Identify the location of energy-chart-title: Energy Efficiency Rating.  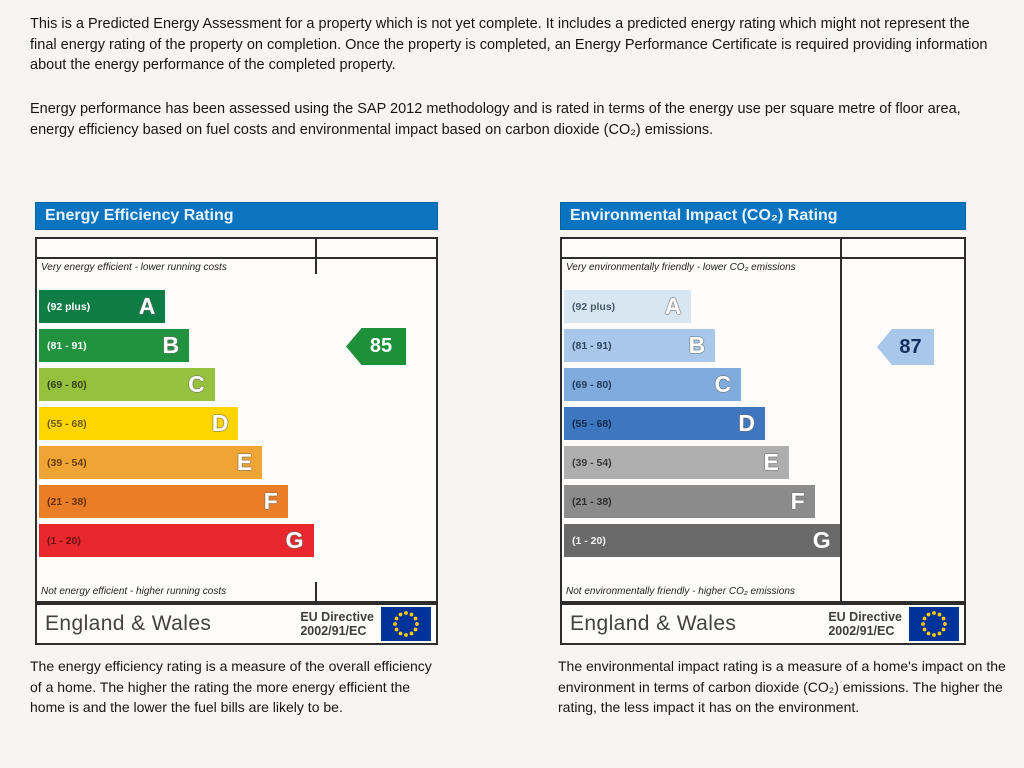
(236, 216).